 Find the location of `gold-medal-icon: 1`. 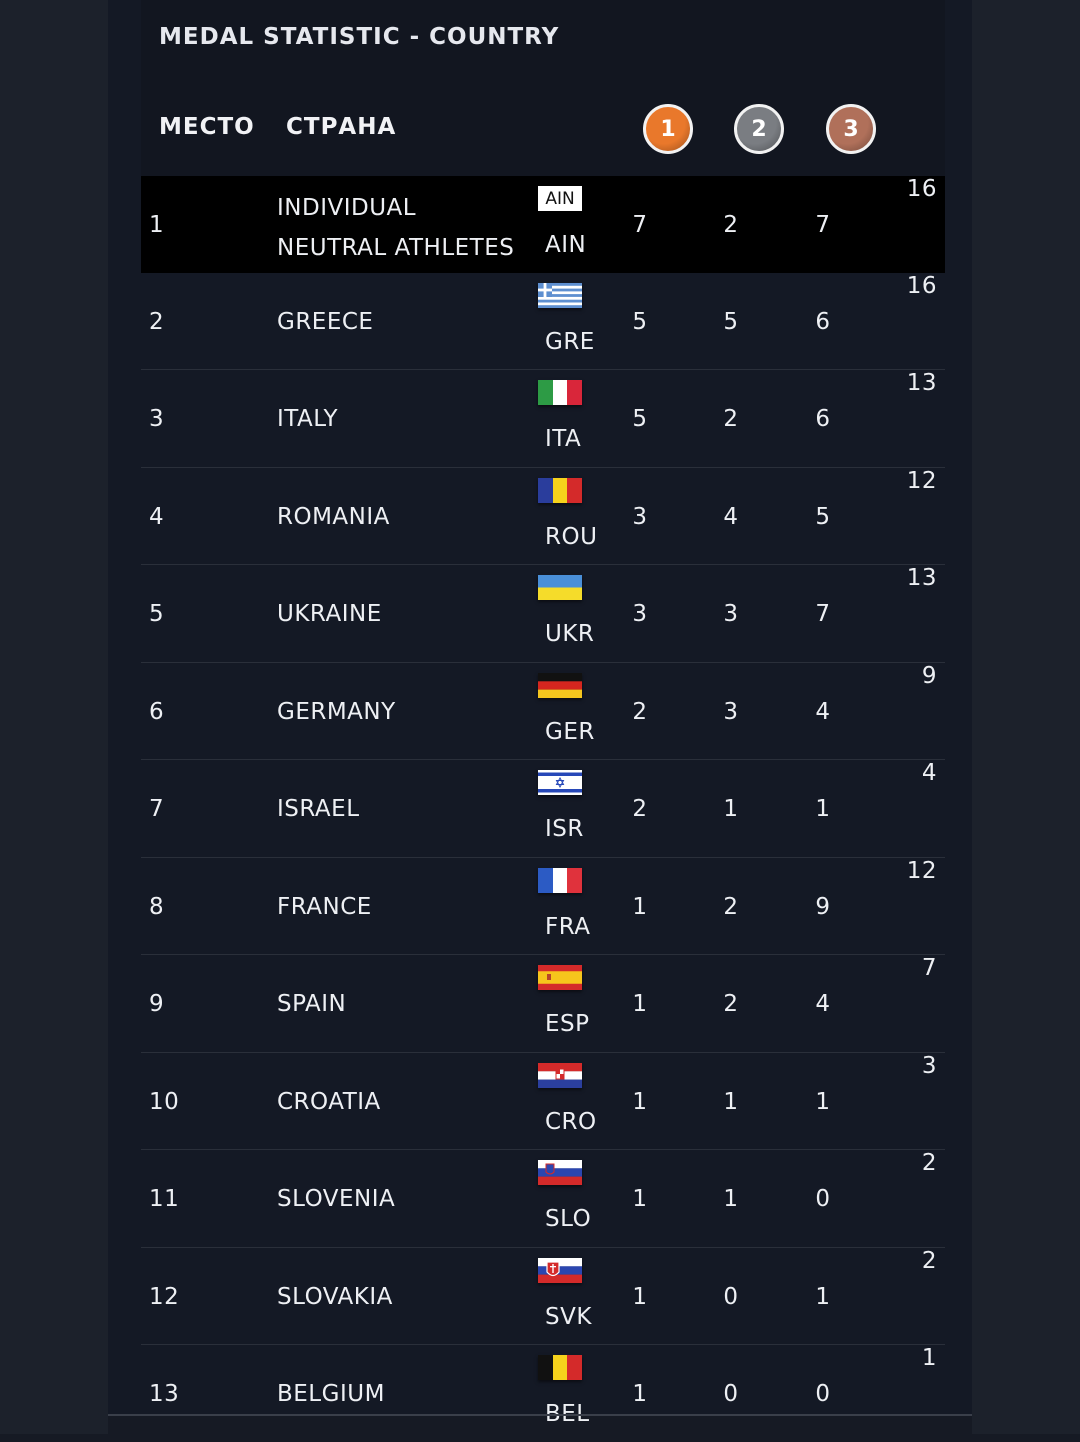

gold-medal-icon: 1 is located at coordinates (668, 129).